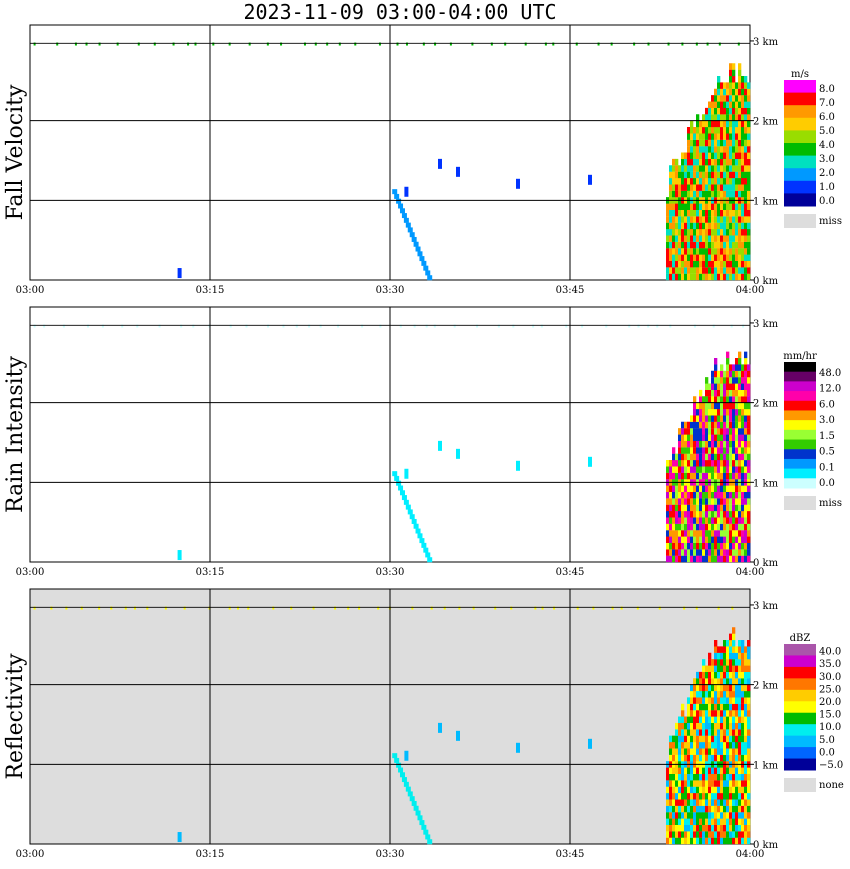 The height and width of the screenshot is (869, 850). What do you see at coordinates (830, 702) in the screenshot?
I see `legend-label: 20.0` at bounding box center [830, 702].